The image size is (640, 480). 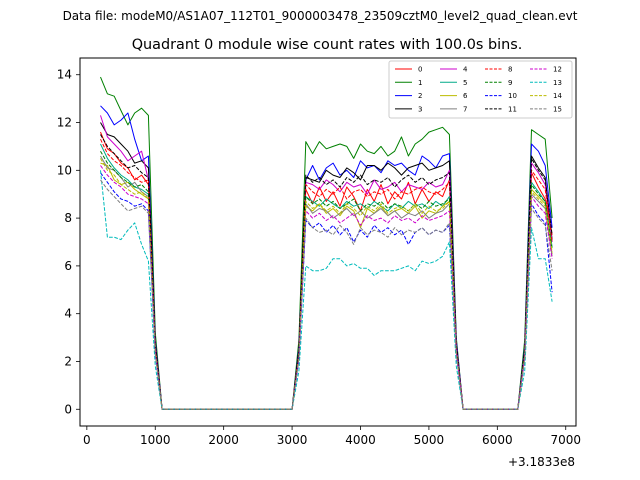 What do you see at coordinates (155, 440) in the screenshot?
I see `x-tick-label: 1000` at bounding box center [155, 440].